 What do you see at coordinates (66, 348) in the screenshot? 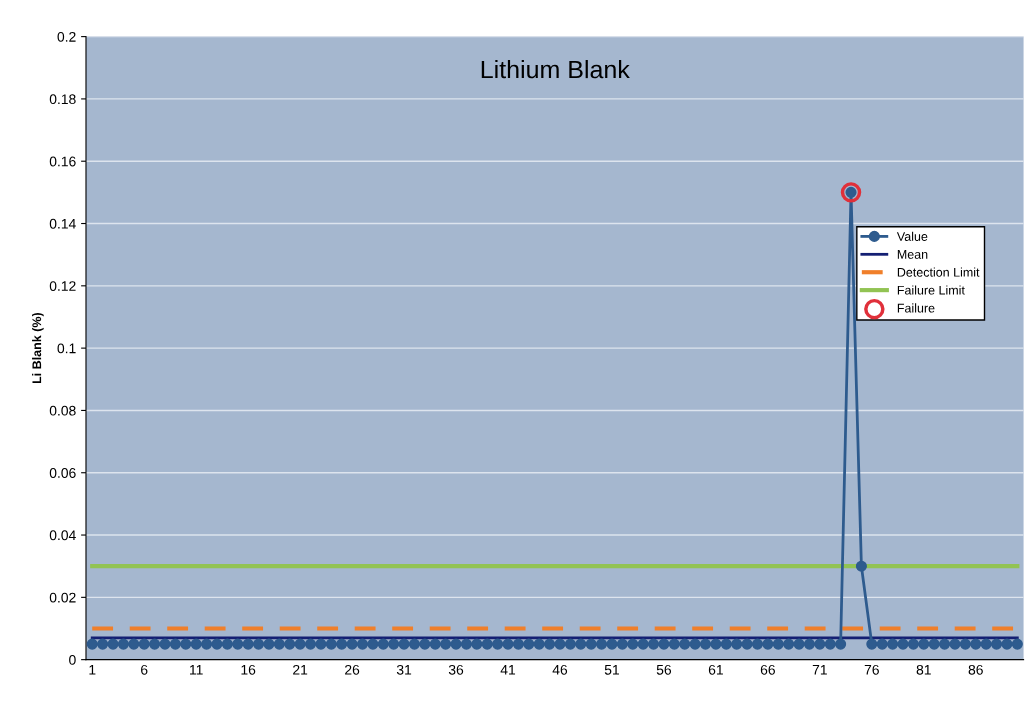
I see `y-tick-label: 0.1` at bounding box center [66, 348].